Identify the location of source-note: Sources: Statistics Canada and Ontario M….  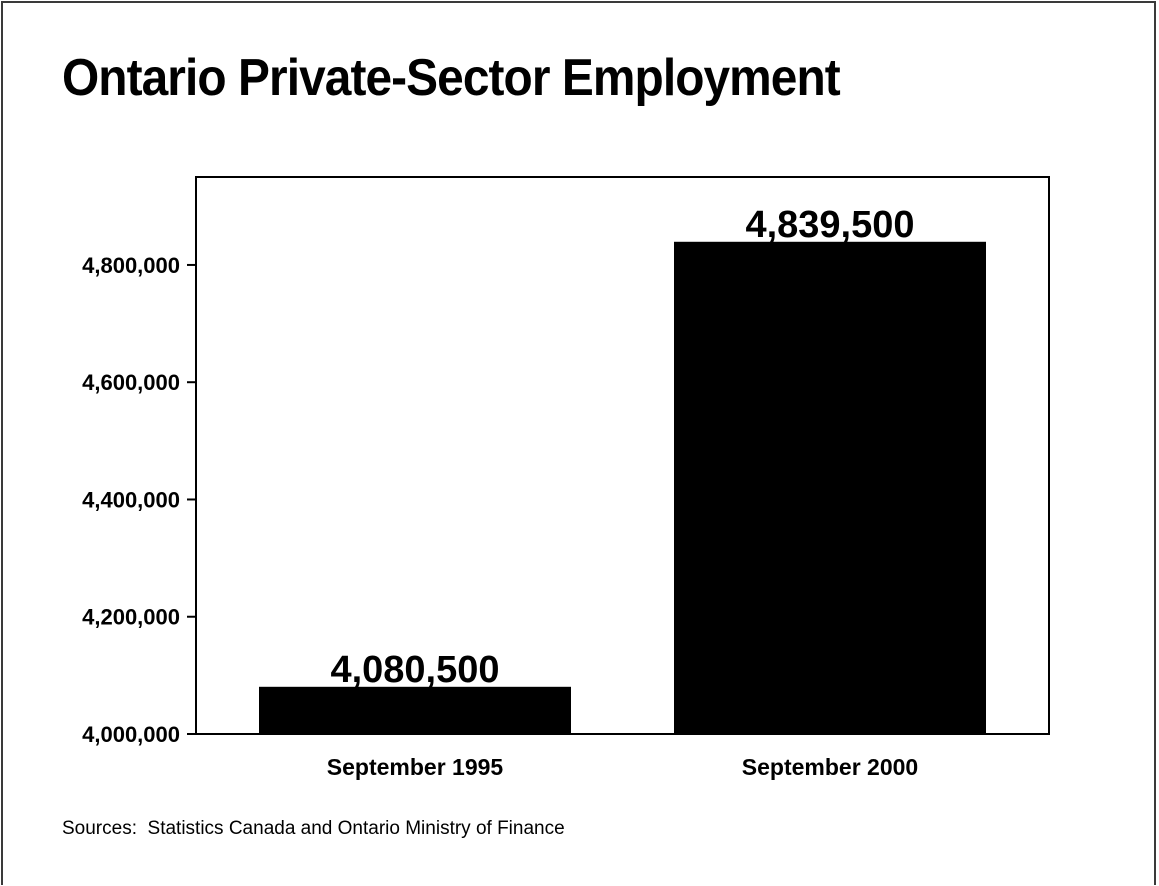
(313, 828).